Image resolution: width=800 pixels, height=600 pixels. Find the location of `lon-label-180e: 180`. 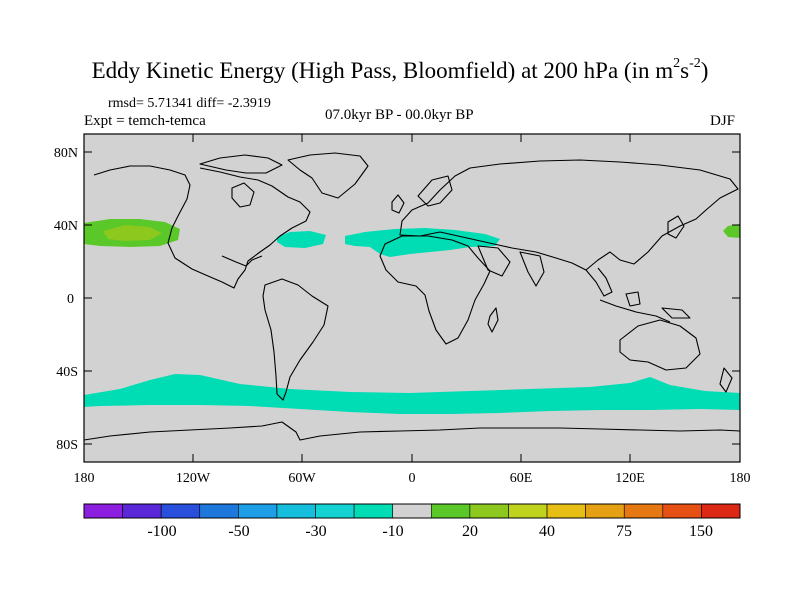

lon-label-180e: 180 is located at coordinates (740, 478).